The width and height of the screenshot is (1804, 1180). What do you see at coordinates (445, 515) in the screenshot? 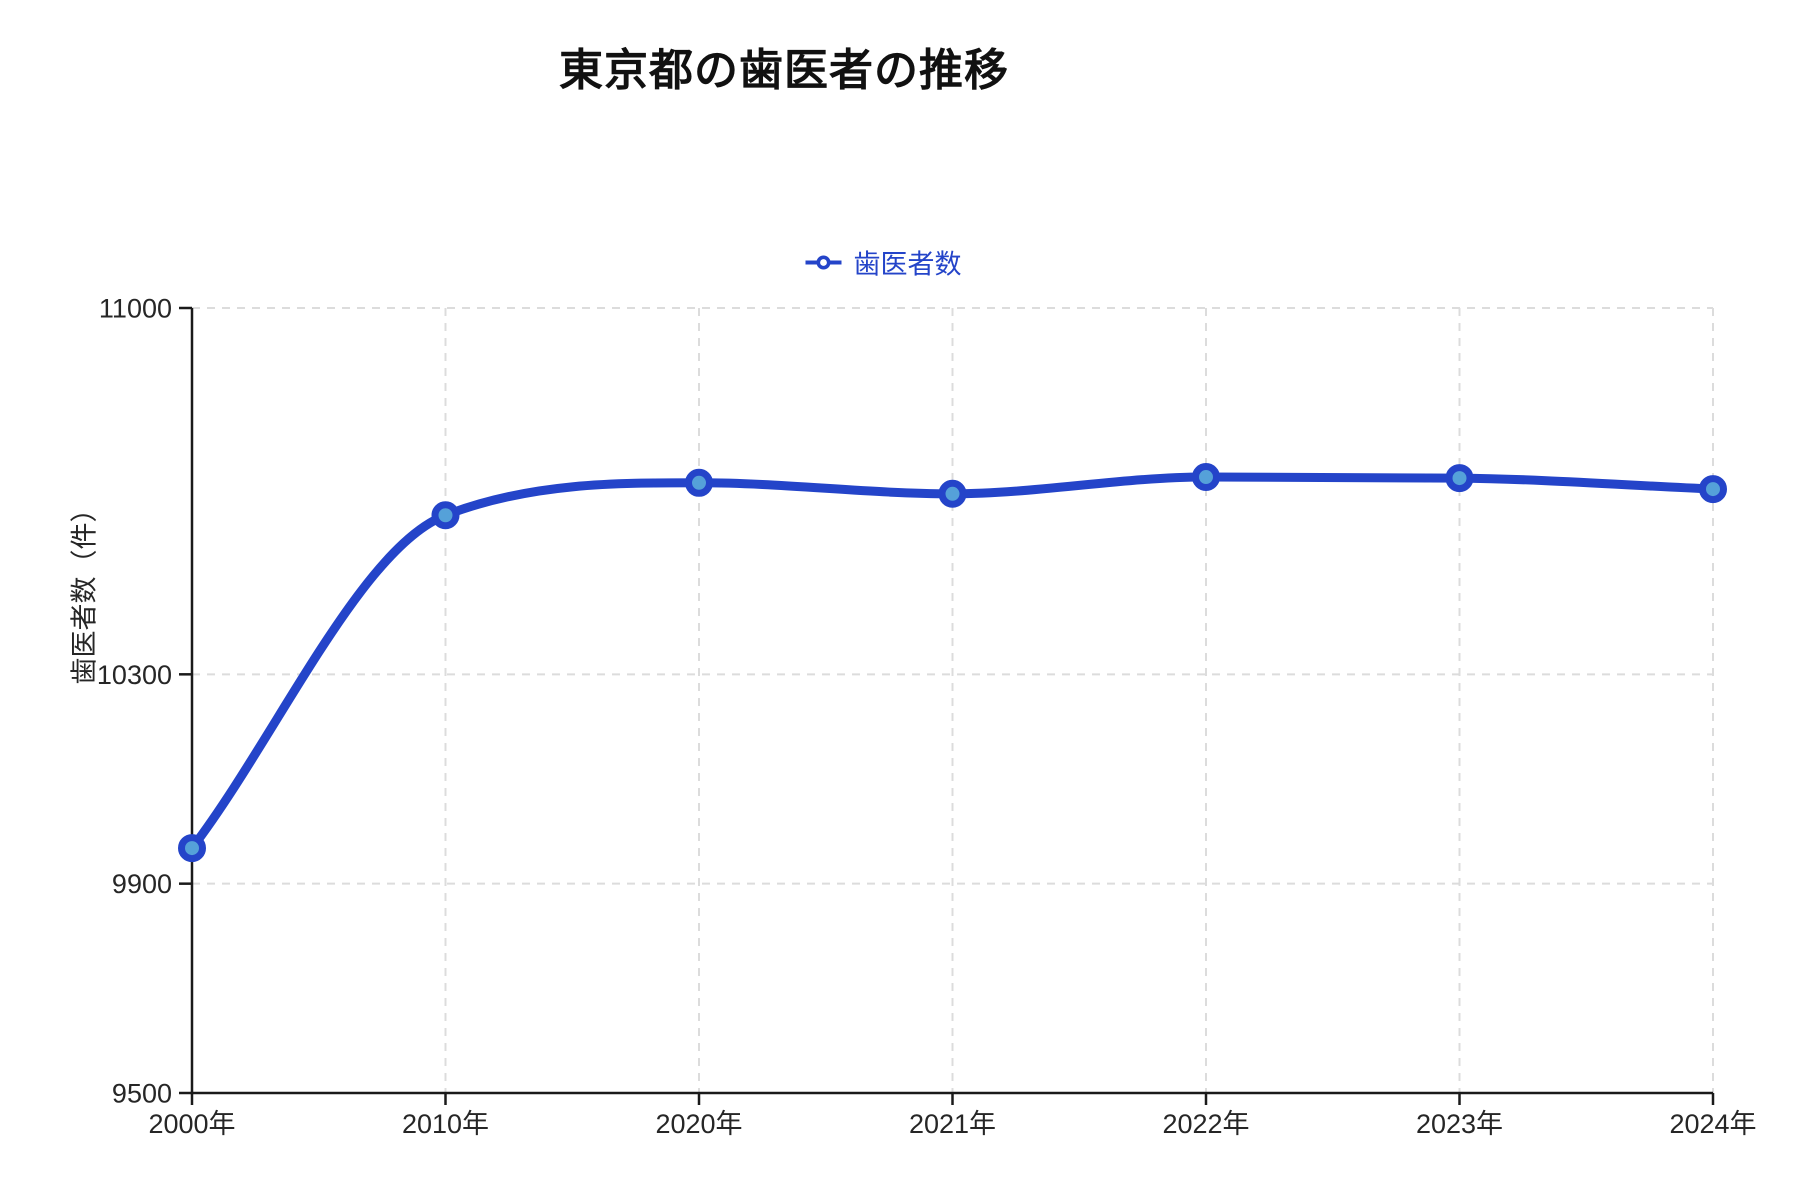
I see `data-point-2010年` at bounding box center [445, 515].